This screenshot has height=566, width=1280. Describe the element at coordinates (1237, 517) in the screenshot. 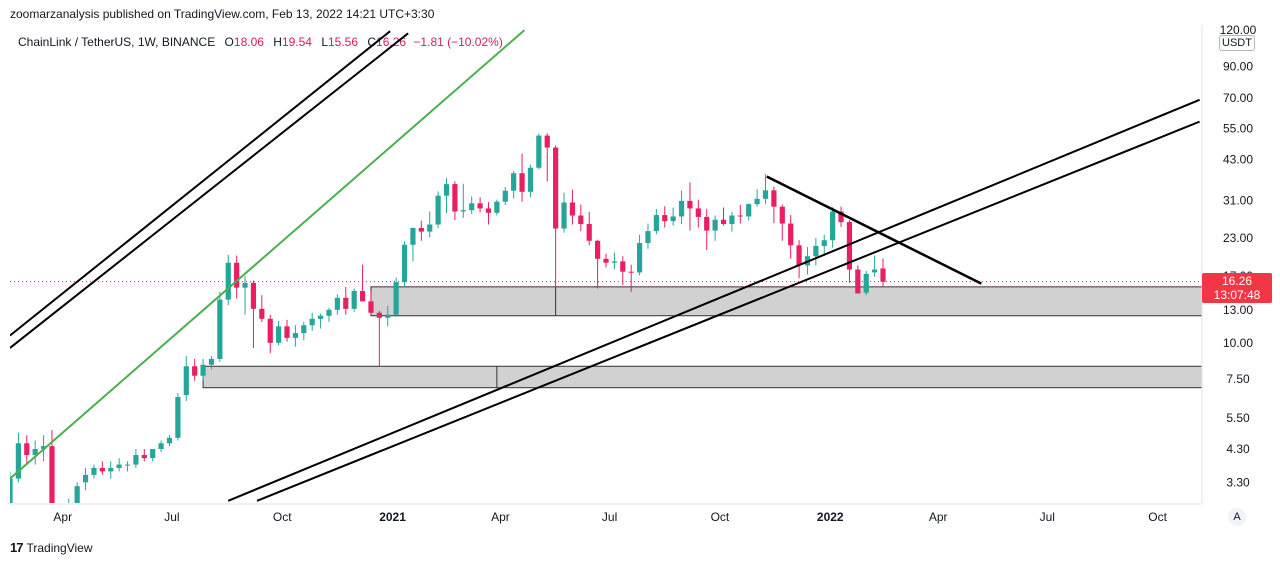

I see `auto-scale-button: A` at that location.